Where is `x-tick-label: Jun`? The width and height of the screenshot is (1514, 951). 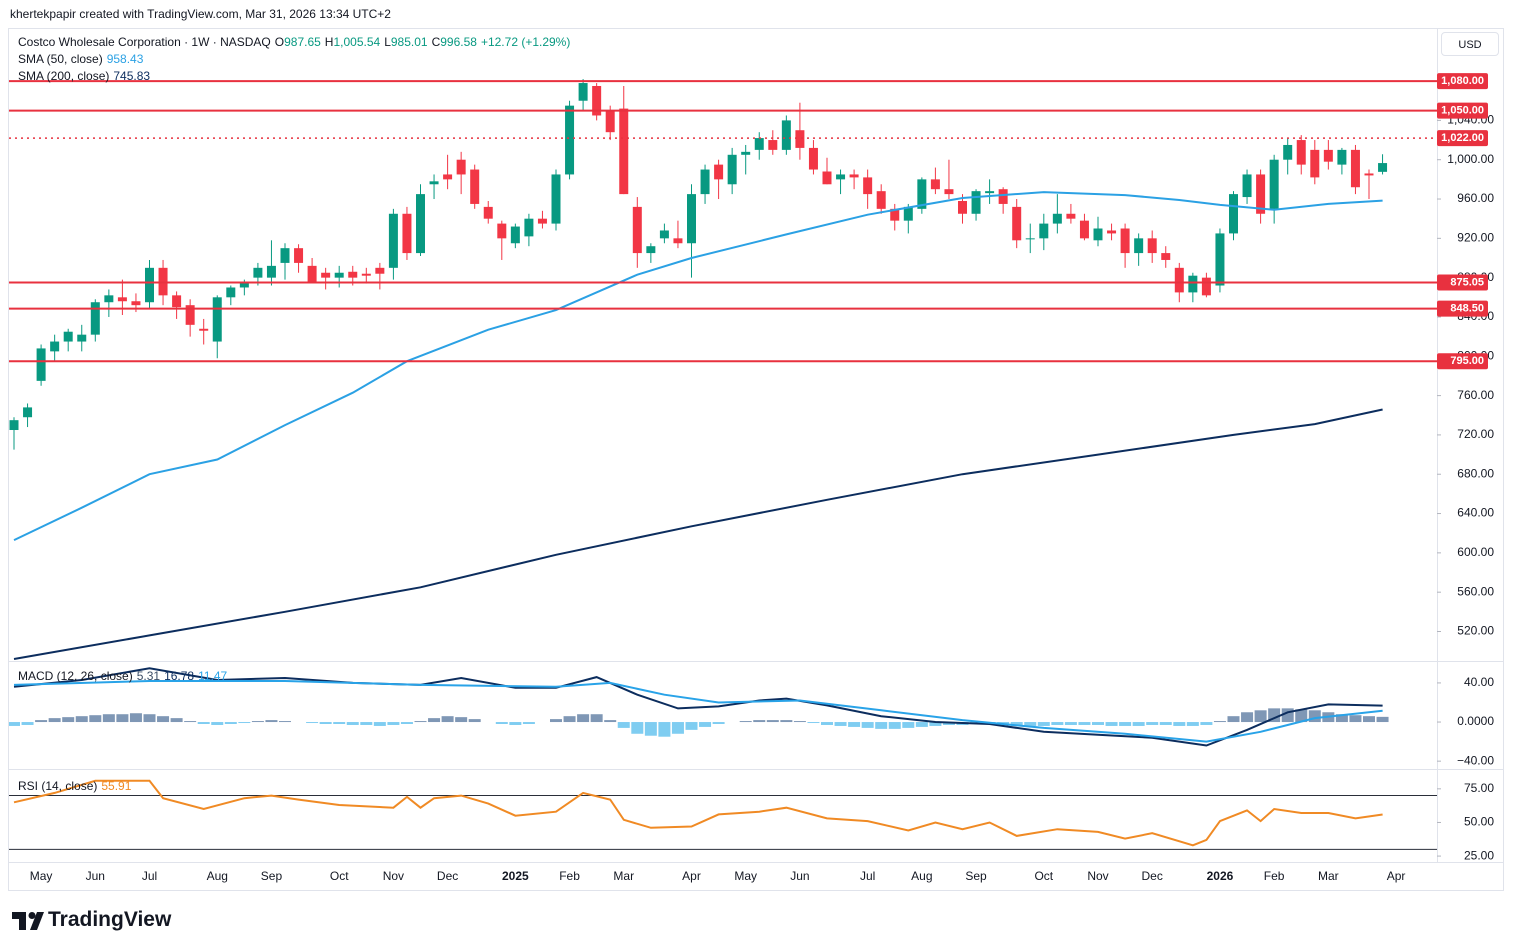 x-tick-label: Jun is located at coordinates (799, 876).